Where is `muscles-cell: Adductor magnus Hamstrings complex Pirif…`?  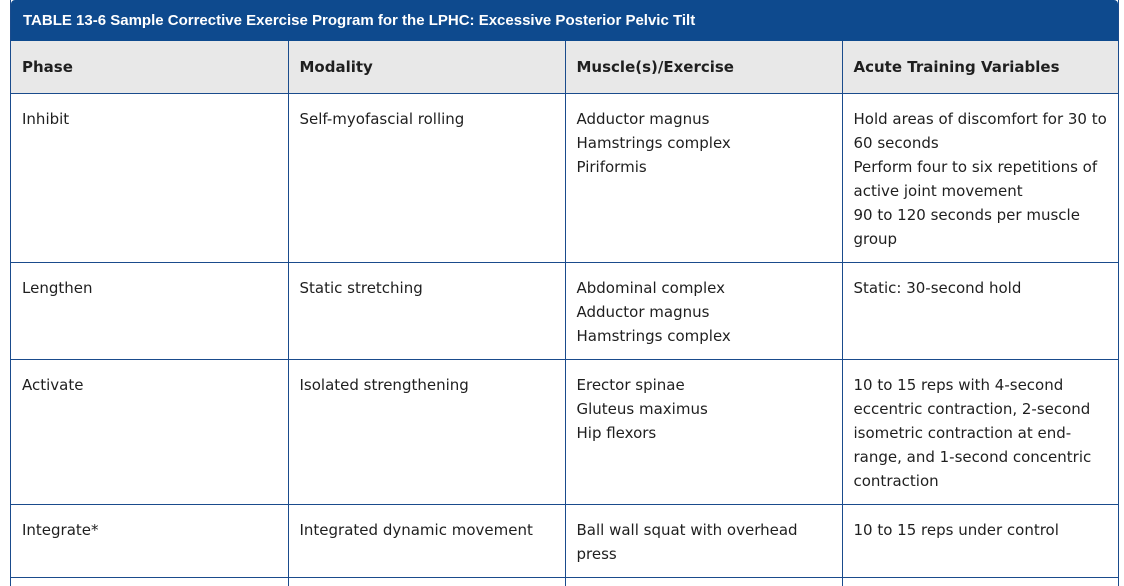
muscles-cell: Adductor magnus Hamstrings complex Pirif… is located at coordinates (704, 178).